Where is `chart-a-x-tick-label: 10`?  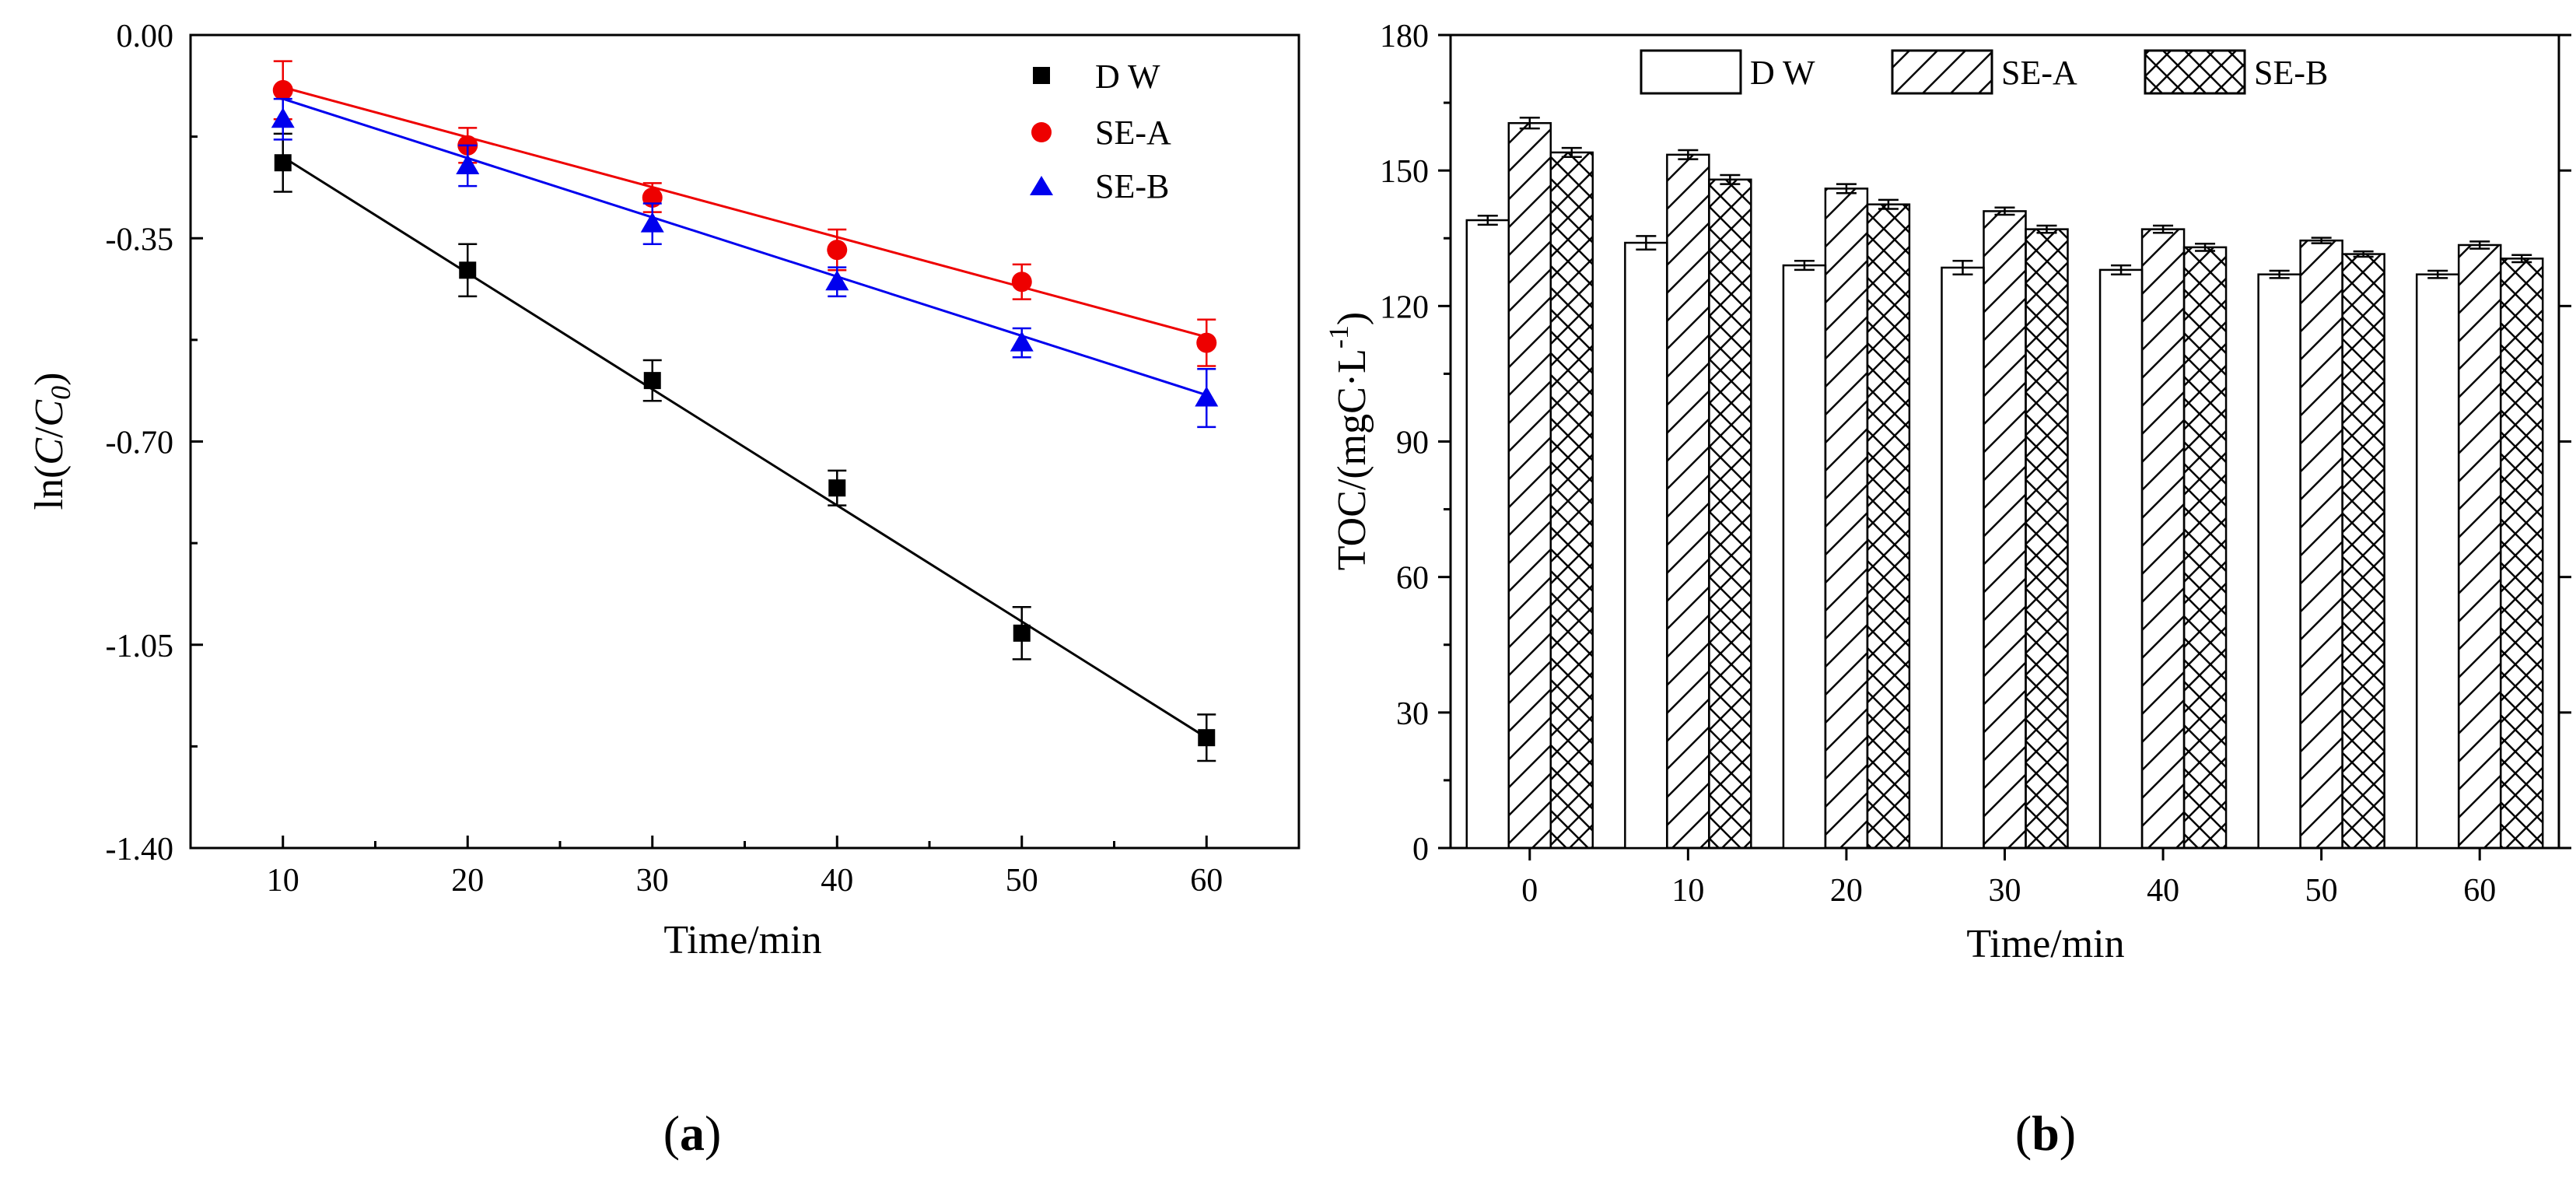 chart-a-x-tick-label: 10 is located at coordinates (283, 881).